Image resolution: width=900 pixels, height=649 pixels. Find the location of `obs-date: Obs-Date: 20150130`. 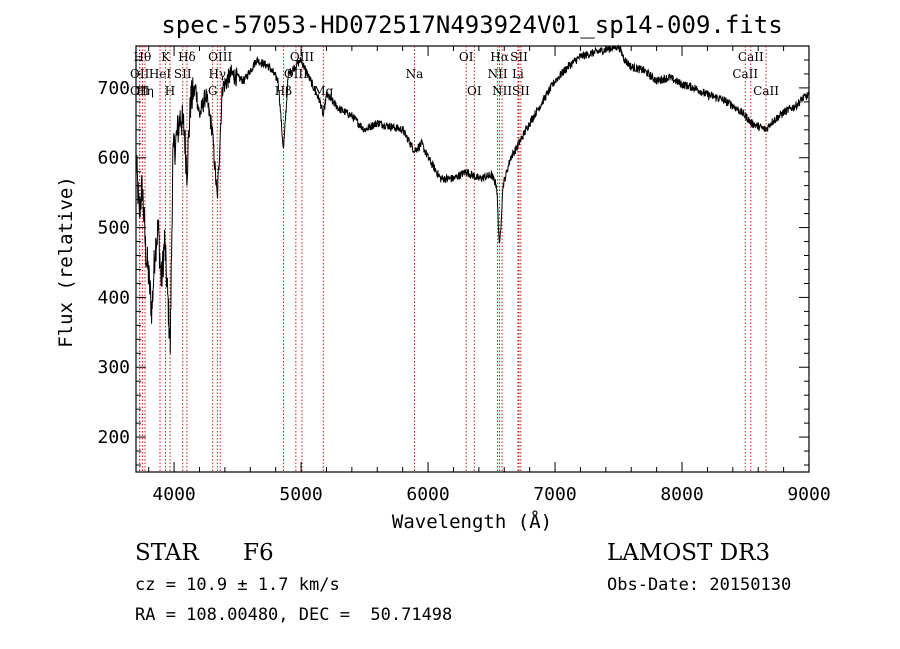

obs-date: Obs-Date: 20150130 is located at coordinates (699, 585).